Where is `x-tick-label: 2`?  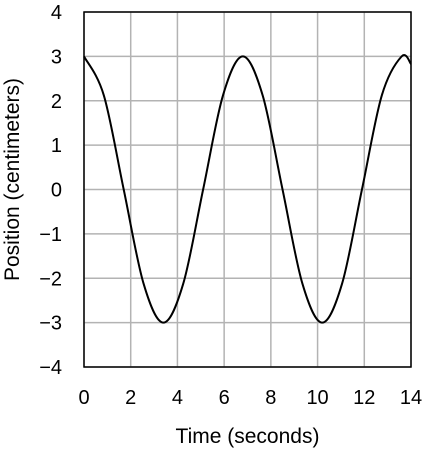 x-tick-label: 2 is located at coordinates (130, 398).